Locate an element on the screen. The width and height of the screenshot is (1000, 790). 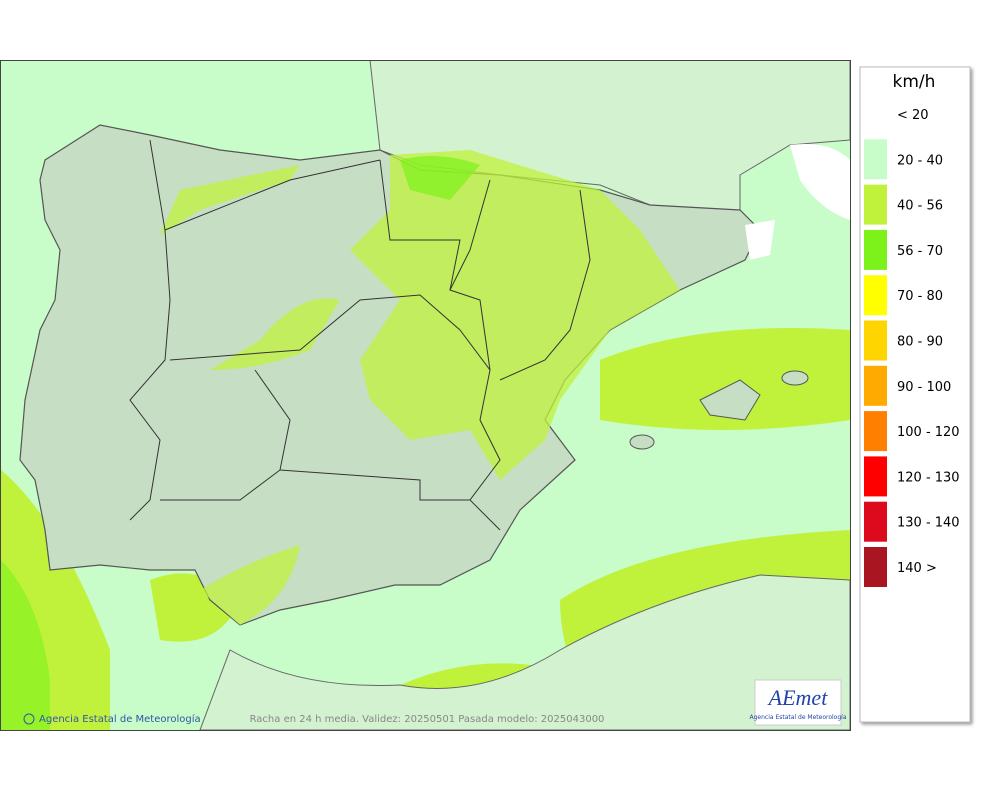
legend-label: 140 > is located at coordinates (917, 568).